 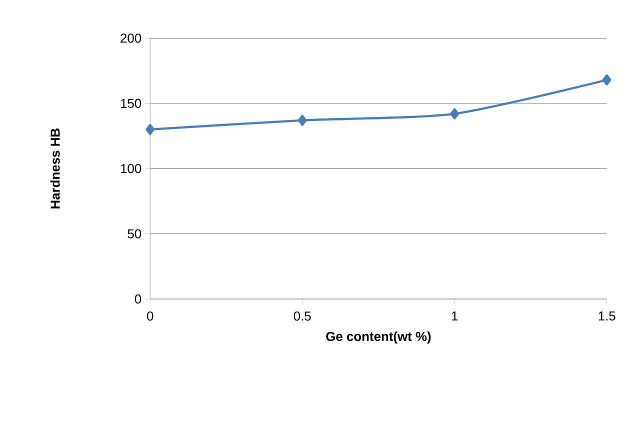 What do you see at coordinates (131, 103) in the screenshot?
I see `y-tick-label: 150` at bounding box center [131, 103].